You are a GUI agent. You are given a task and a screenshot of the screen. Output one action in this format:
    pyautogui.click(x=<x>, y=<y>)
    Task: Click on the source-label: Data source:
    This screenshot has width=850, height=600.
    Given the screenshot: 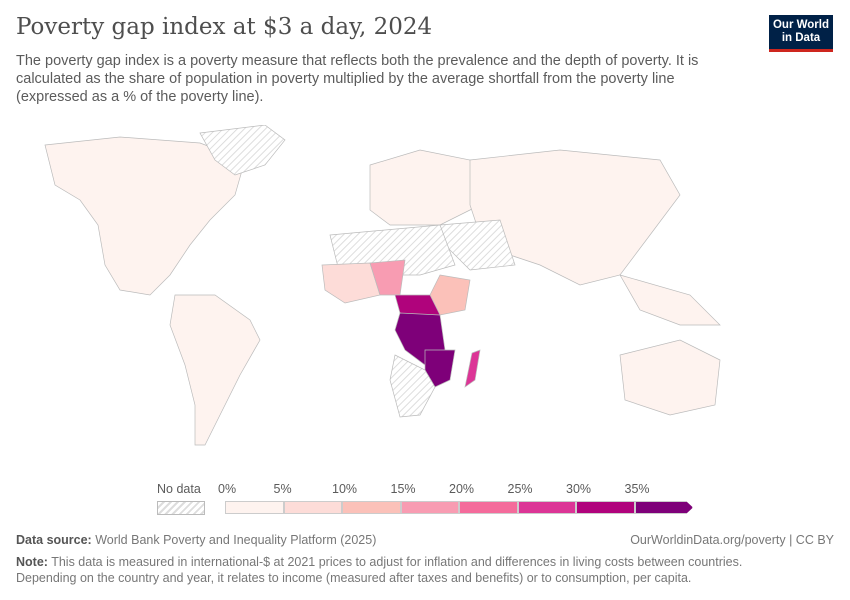 What is the action you would take?
    pyautogui.click(x=54, y=540)
    